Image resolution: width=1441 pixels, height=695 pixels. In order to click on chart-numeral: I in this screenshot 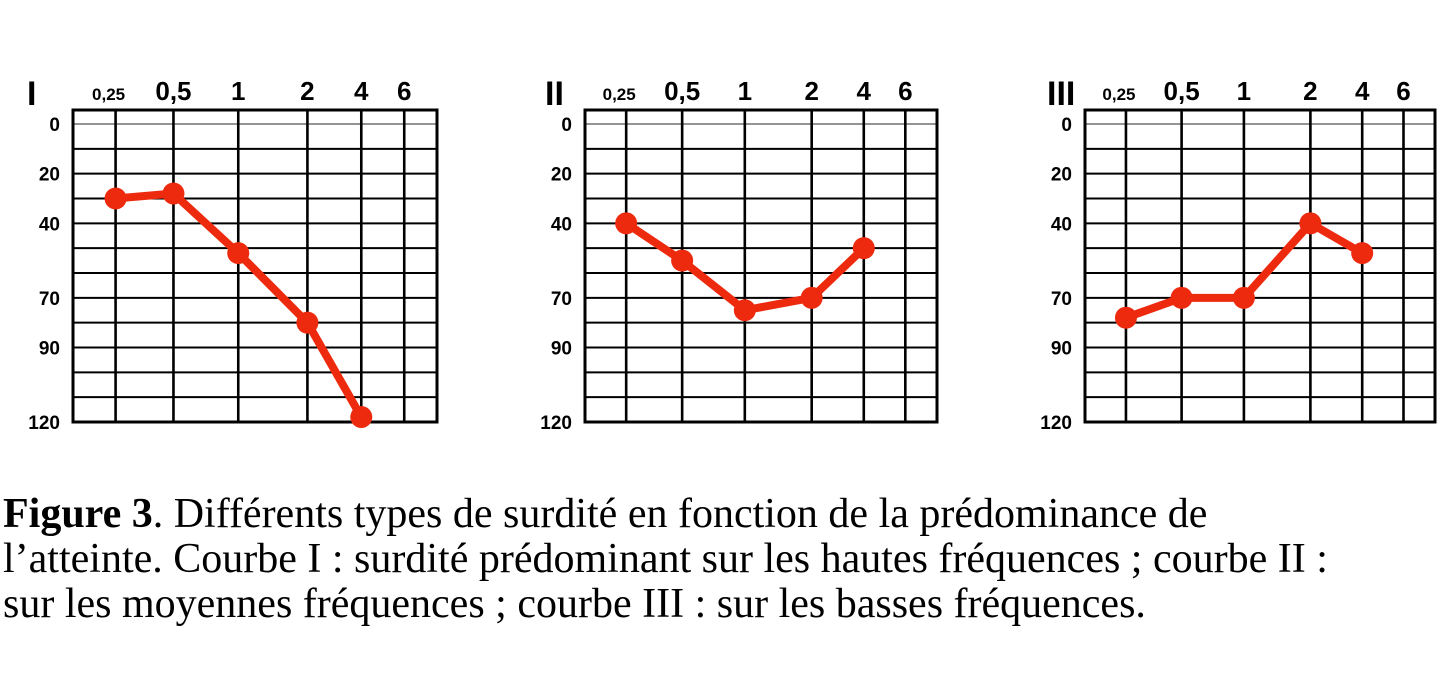, I will do `click(31, 94)`.